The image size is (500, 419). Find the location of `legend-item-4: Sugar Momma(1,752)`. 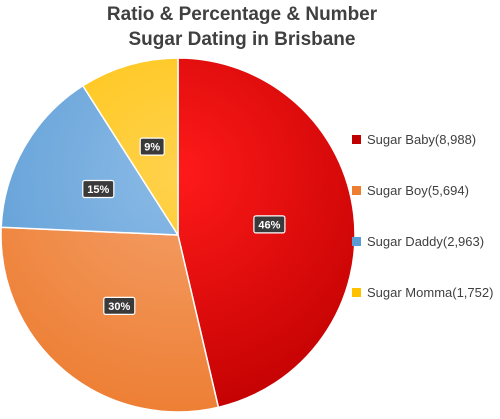

legend-item-4: Sugar Momma(1,752) is located at coordinates (425, 292).